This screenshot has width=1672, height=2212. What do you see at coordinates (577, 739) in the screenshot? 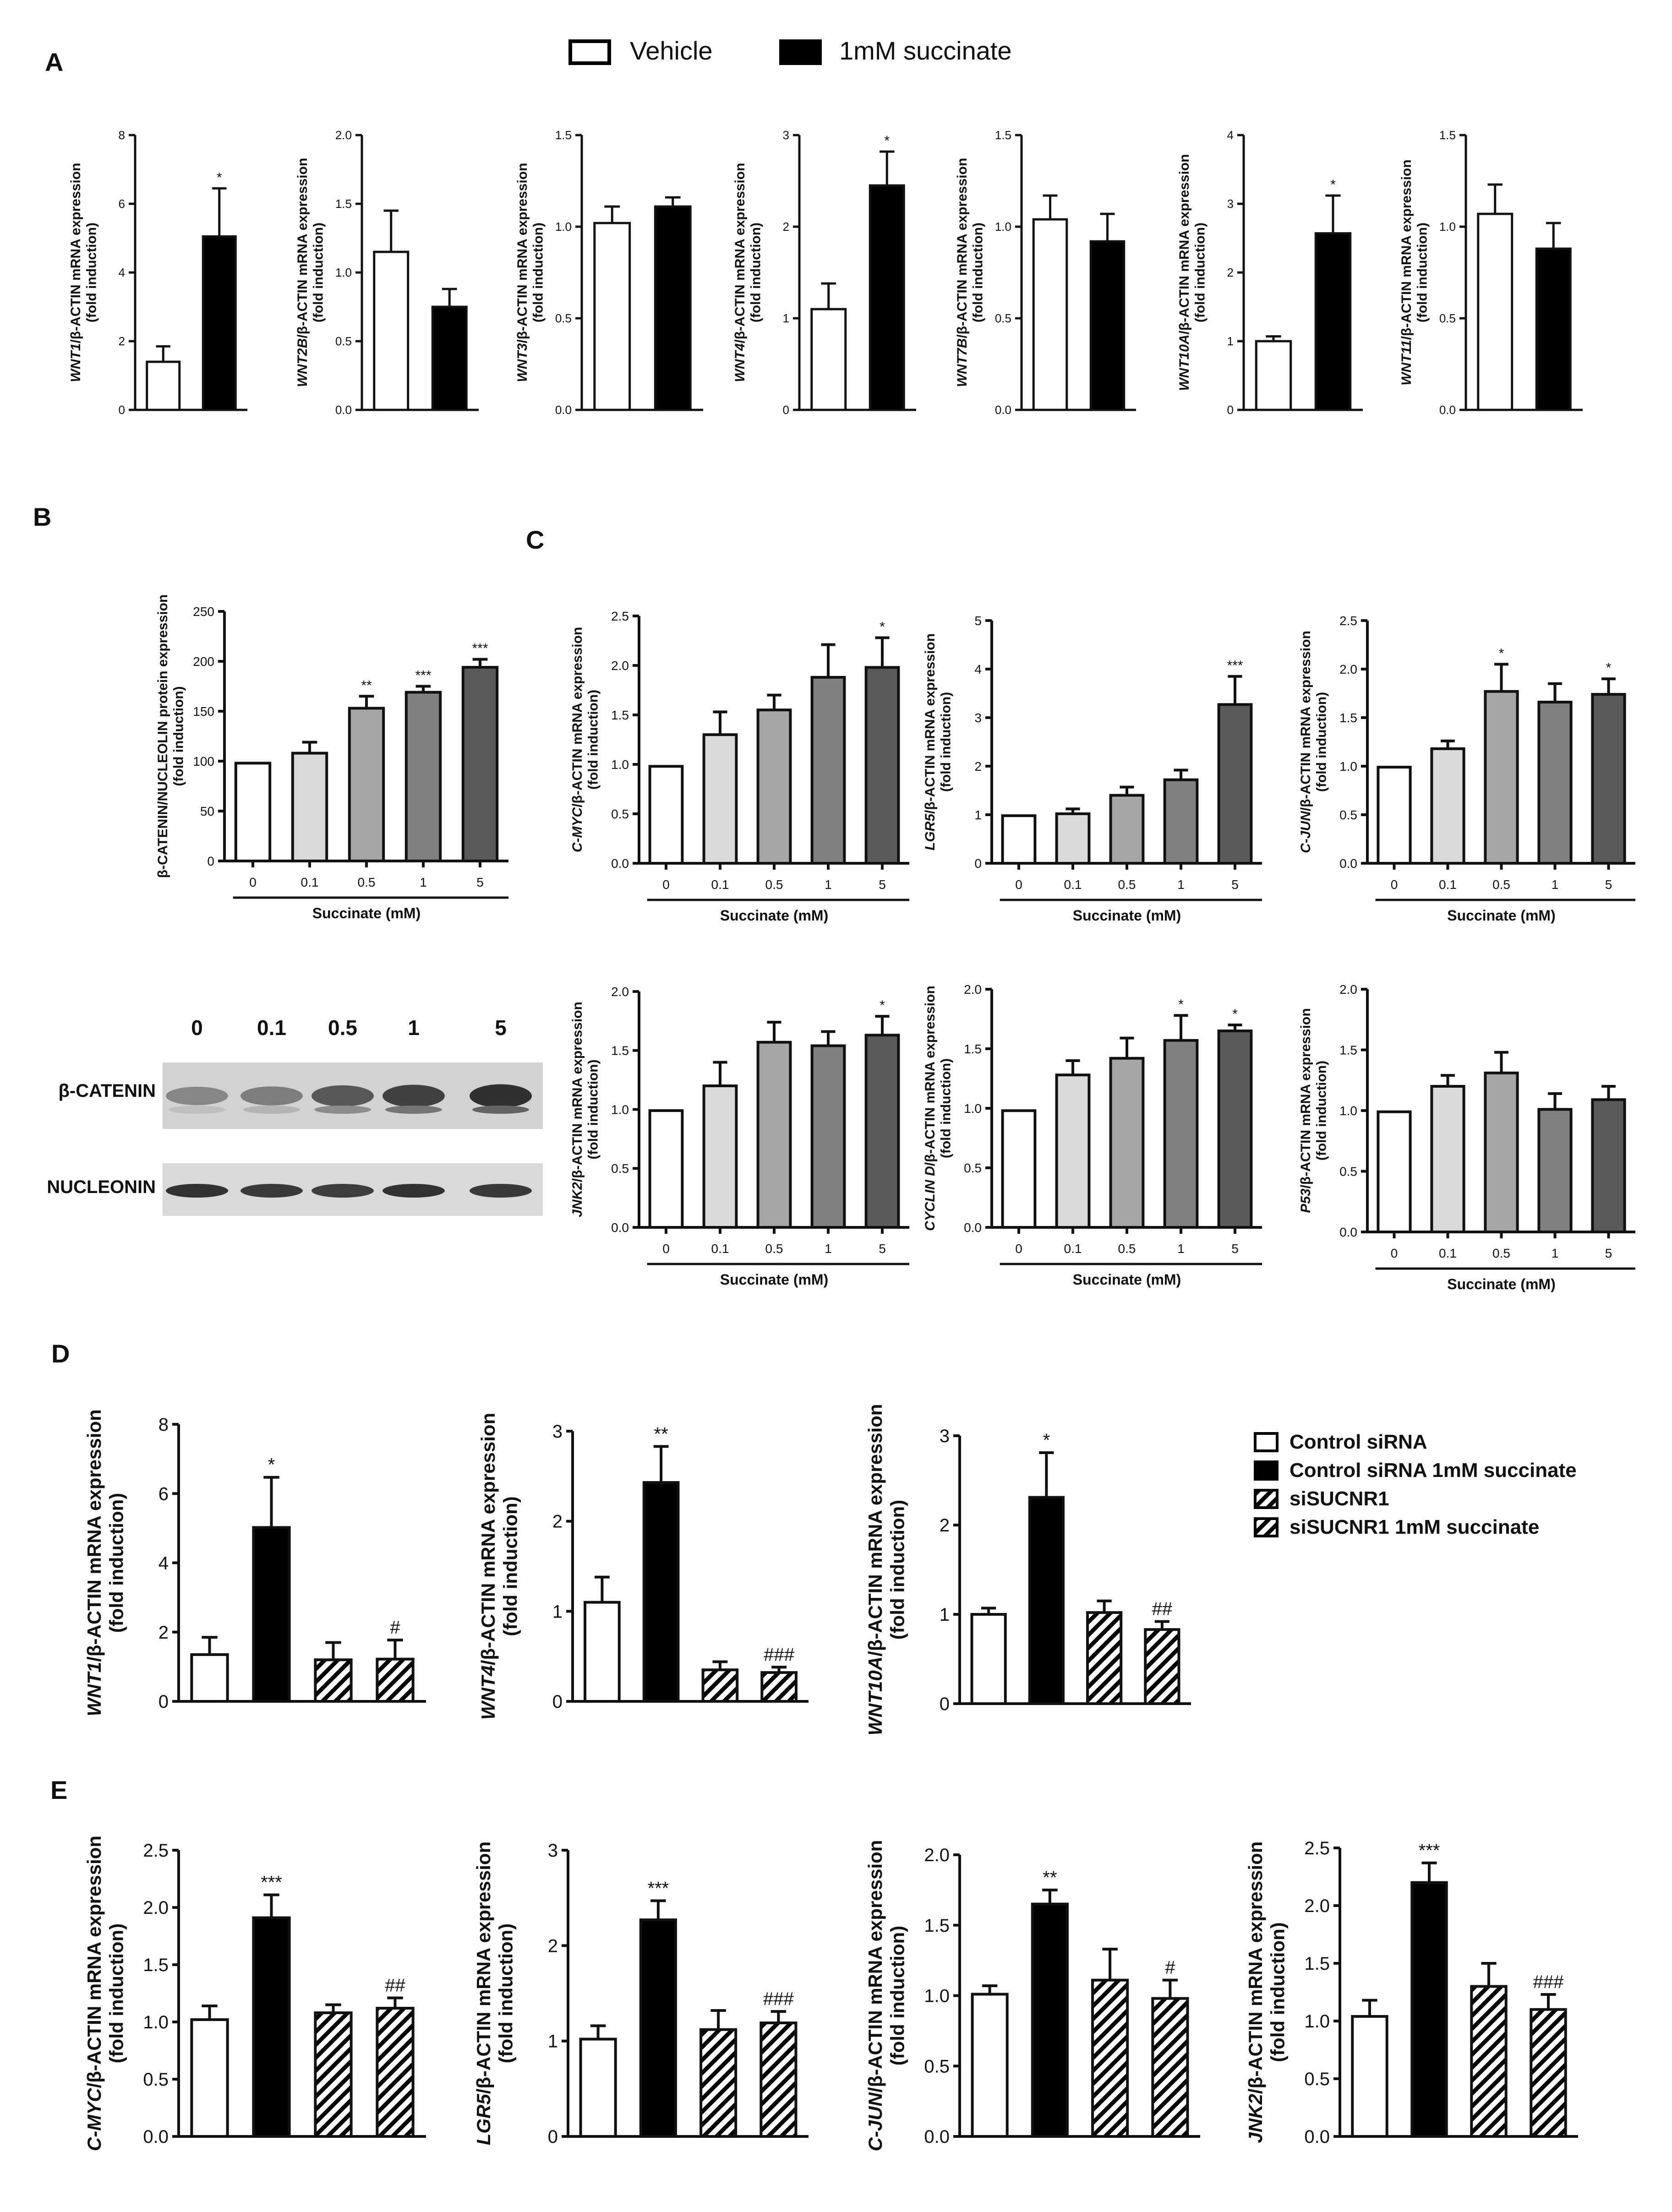
I see `y-axis-label: C-MYC/β-ACTIN mRNA expression` at bounding box center [577, 739].